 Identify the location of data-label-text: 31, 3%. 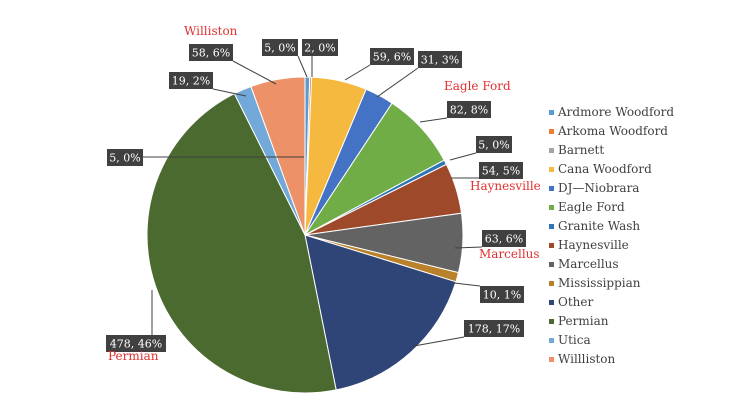
(440, 60).